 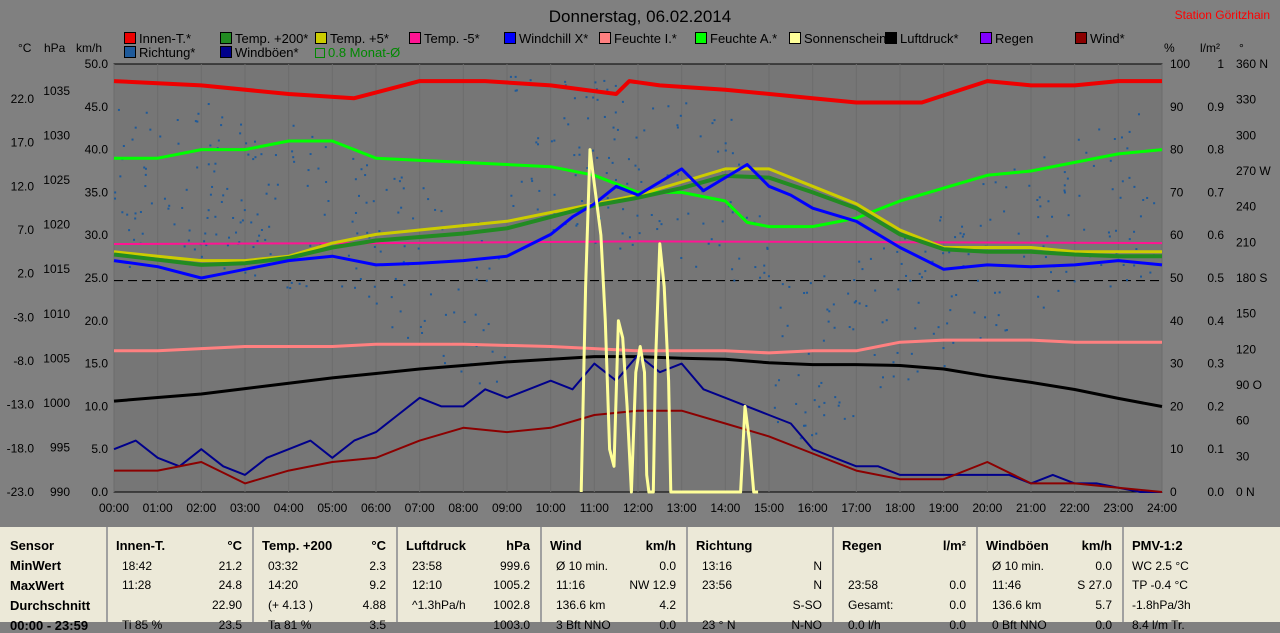 What do you see at coordinates (1162, 508) in the screenshot?
I see `tick-label-time: 24:00` at bounding box center [1162, 508].